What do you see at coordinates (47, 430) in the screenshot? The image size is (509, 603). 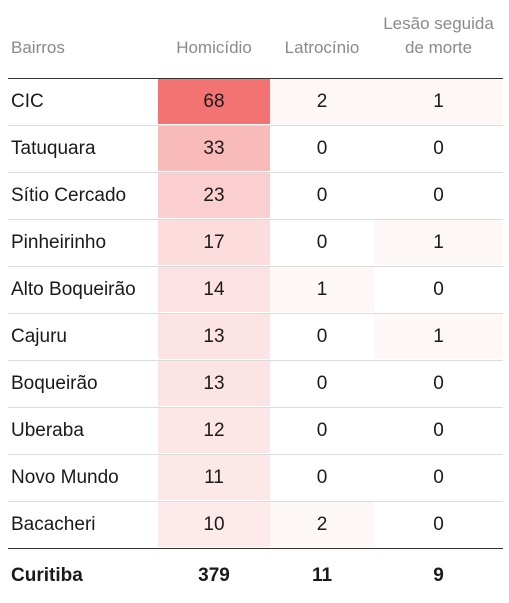 I see `cell-bairro: Uberaba` at bounding box center [47, 430].